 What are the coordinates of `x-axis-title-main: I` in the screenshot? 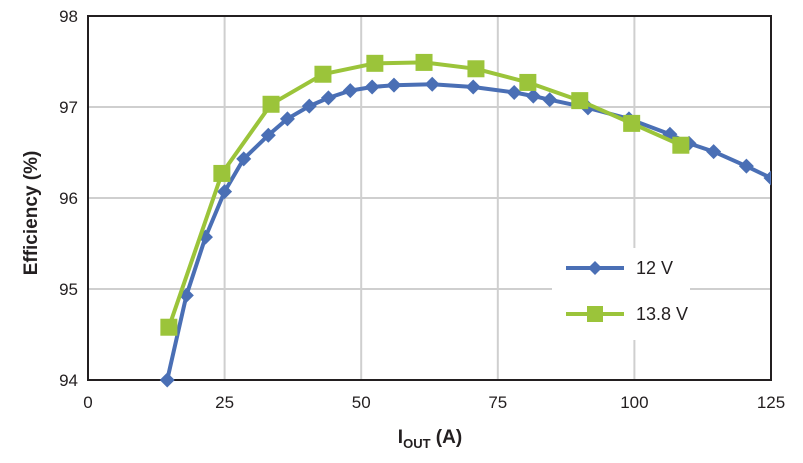 It's located at (400, 437).